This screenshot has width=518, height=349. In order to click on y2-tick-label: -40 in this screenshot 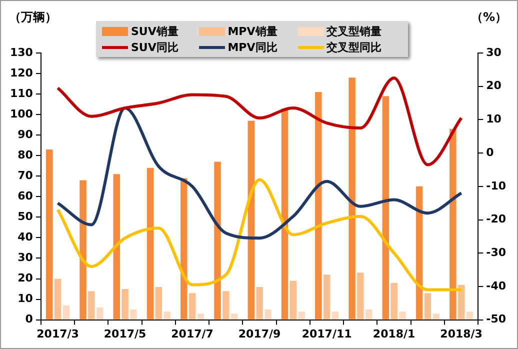, I will do `click(496, 285)`.